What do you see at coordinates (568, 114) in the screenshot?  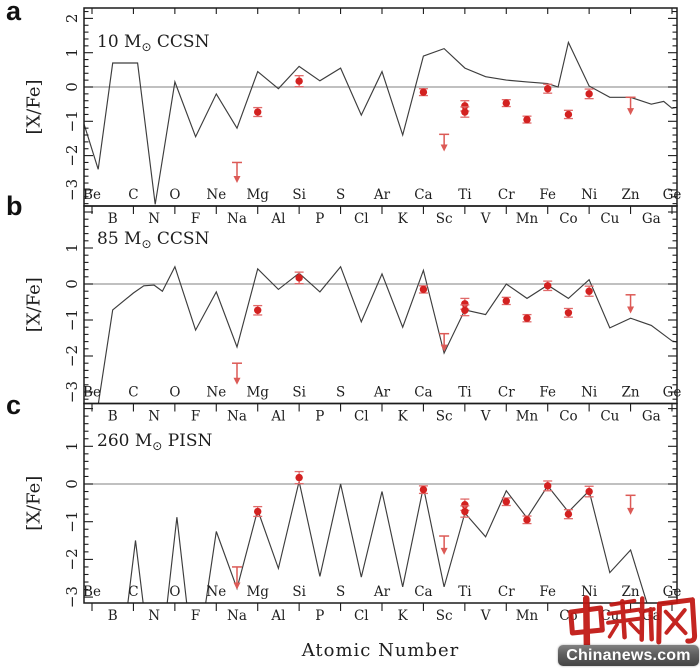 I see `obs-Co` at bounding box center [568, 114].